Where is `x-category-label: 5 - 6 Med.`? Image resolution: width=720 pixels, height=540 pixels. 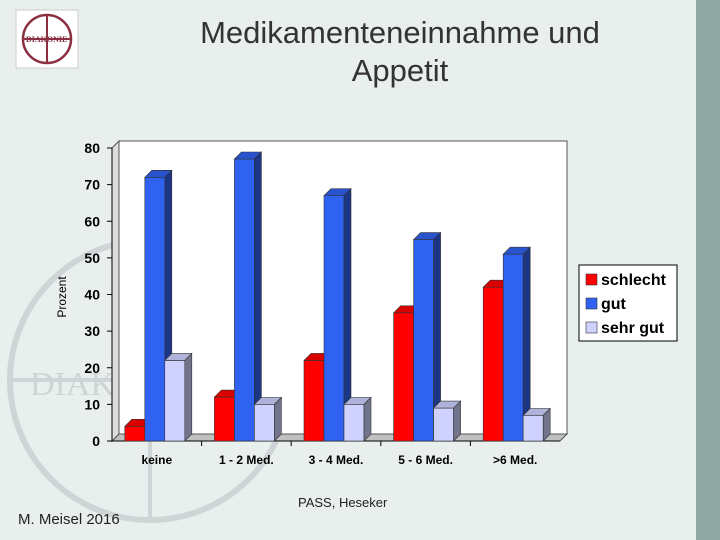 x-category-label: 5 - 6 Med. is located at coordinates (425, 460).